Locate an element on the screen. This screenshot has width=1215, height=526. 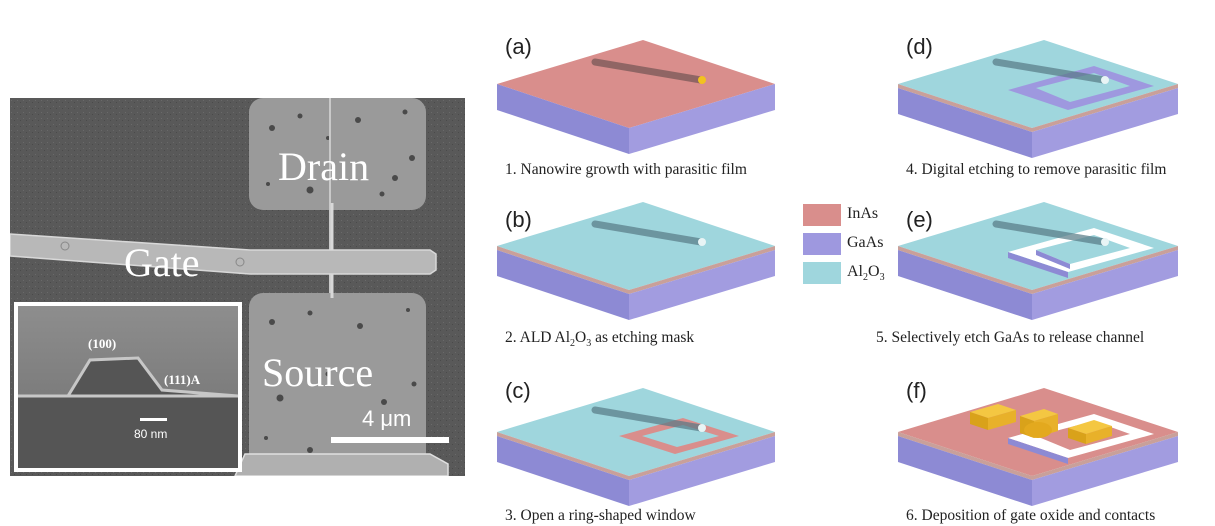
source-label: Source is located at coordinates (317, 372).